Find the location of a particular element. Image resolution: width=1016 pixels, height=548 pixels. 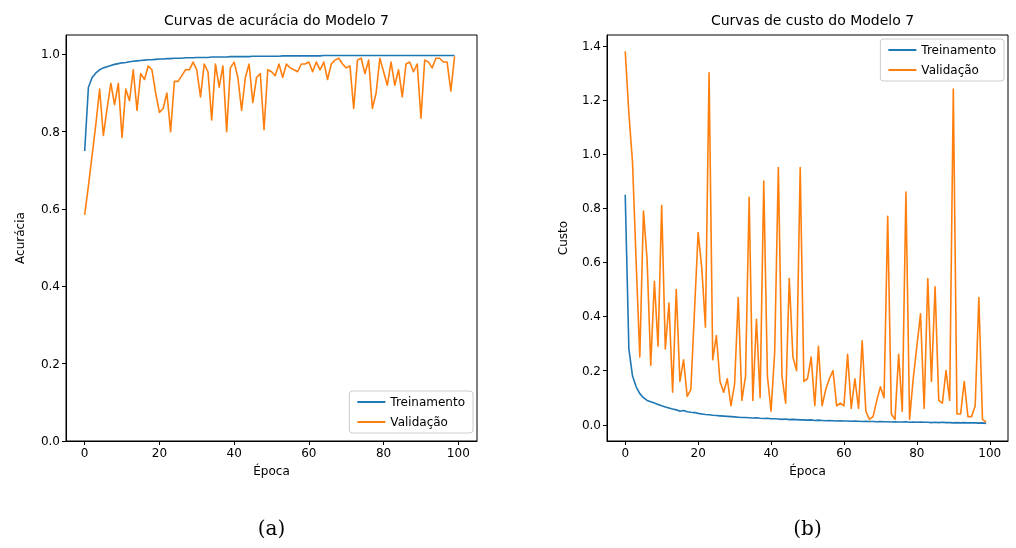

chart-title: Curvas de custo do Modelo 7 is located at coordinates (812, 20).